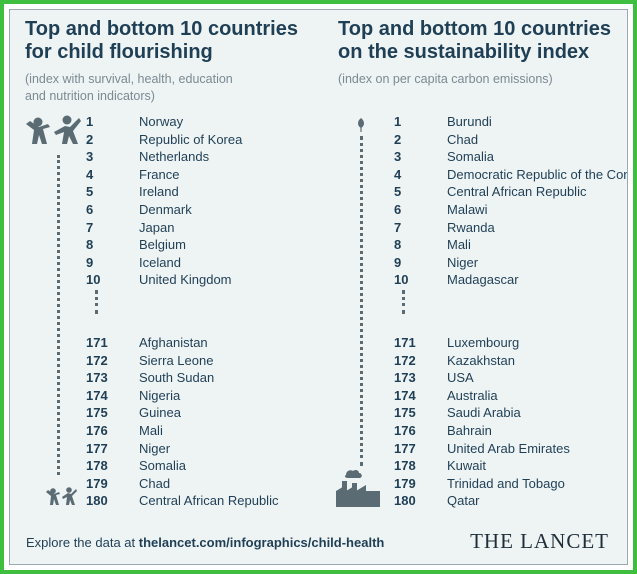 The width and height of the screenshot is (637, 574). I want to click on children-small-icon, so click(61, 496).